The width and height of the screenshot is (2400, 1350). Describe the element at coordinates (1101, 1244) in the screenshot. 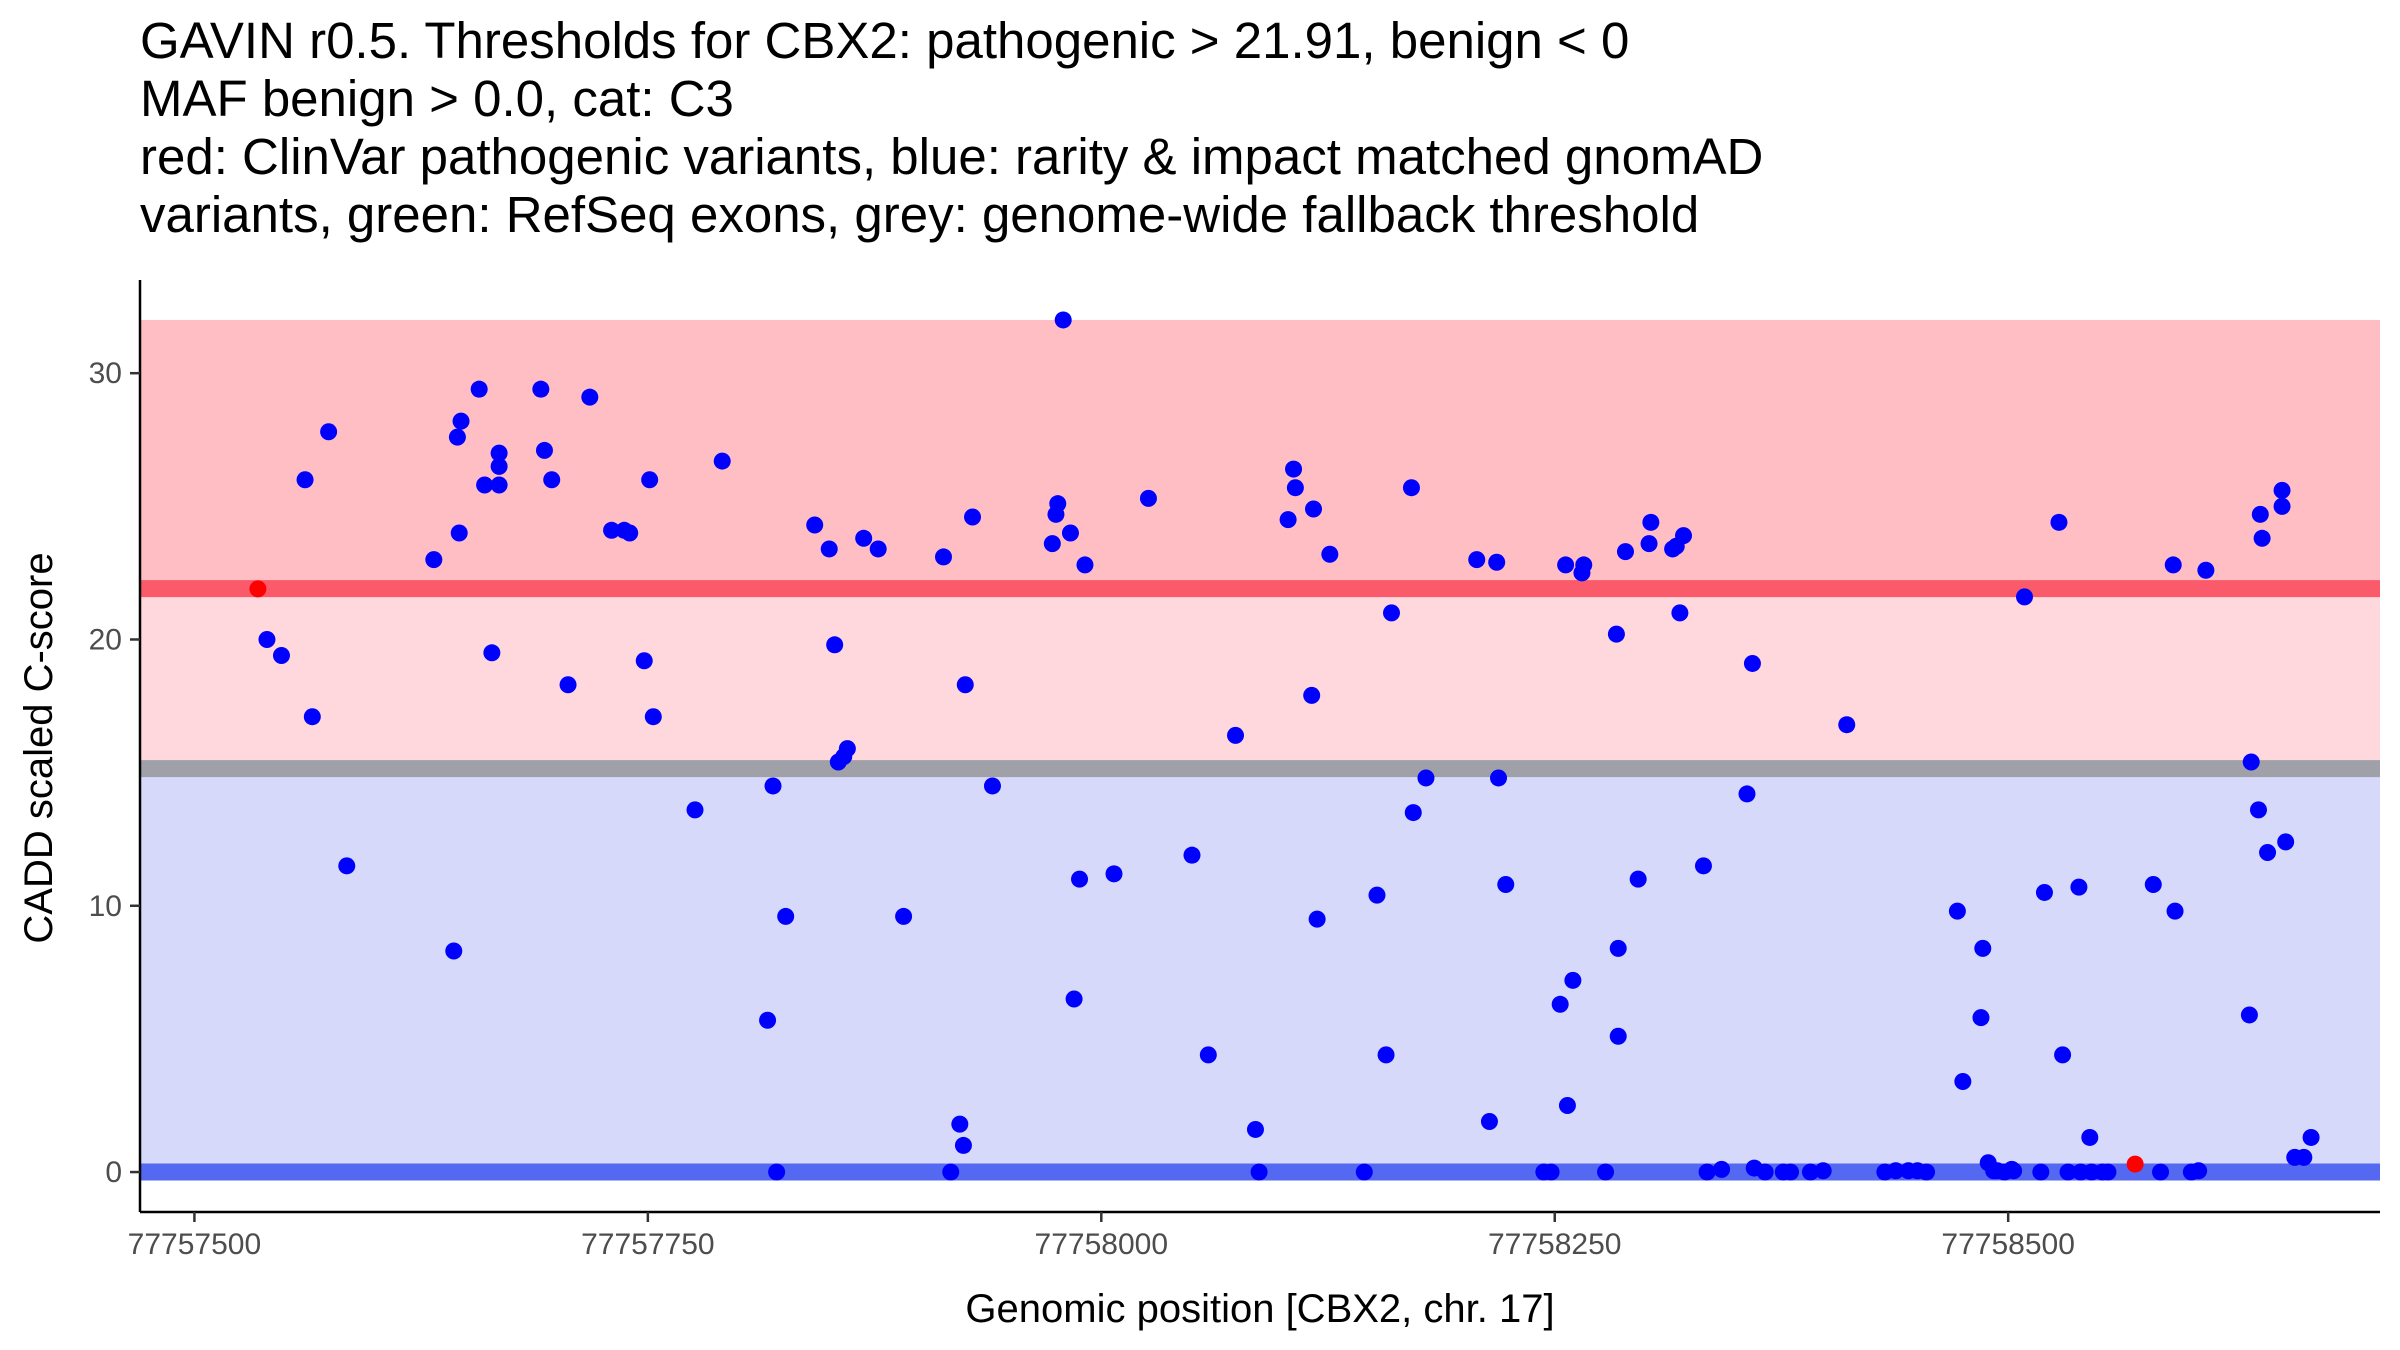

I see `x-tick-label: 77758000` at that location.